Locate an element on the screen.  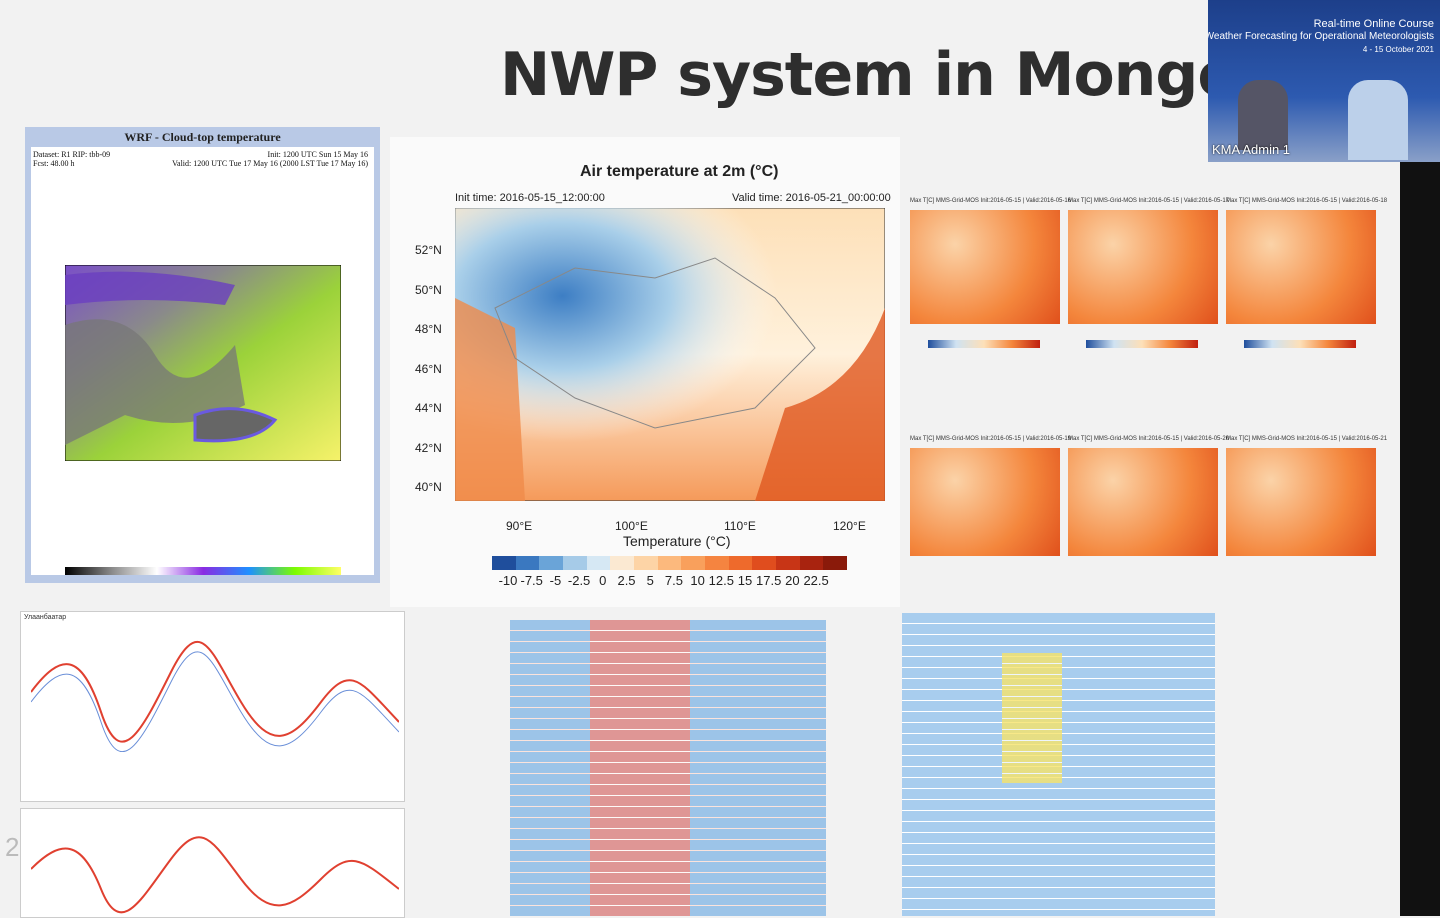
wrf-map is located at coordinates (203, 363).